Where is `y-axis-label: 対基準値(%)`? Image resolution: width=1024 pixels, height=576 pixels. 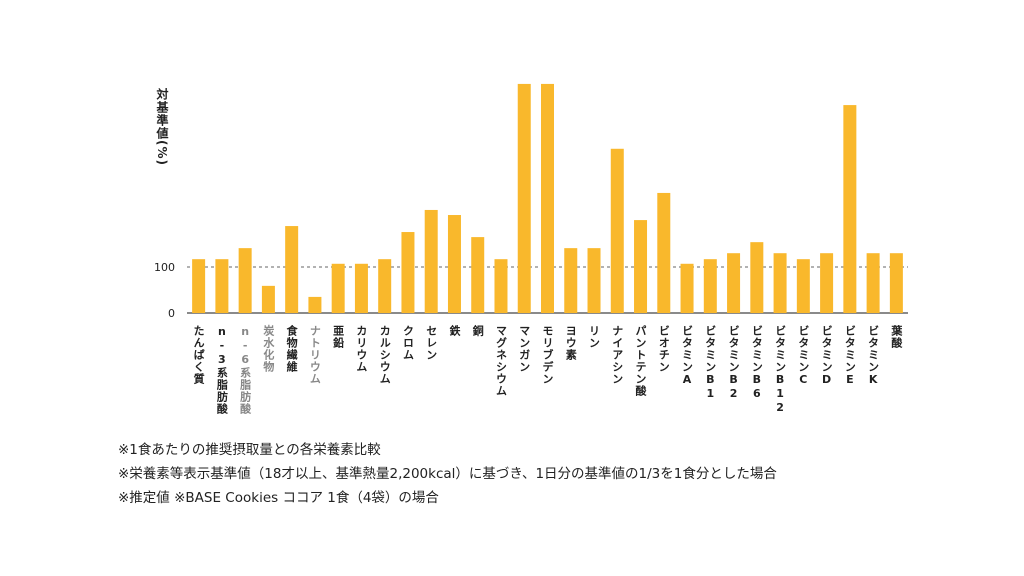 y-axis-label: 対基準値(%) is located at coordinates (162, 126).